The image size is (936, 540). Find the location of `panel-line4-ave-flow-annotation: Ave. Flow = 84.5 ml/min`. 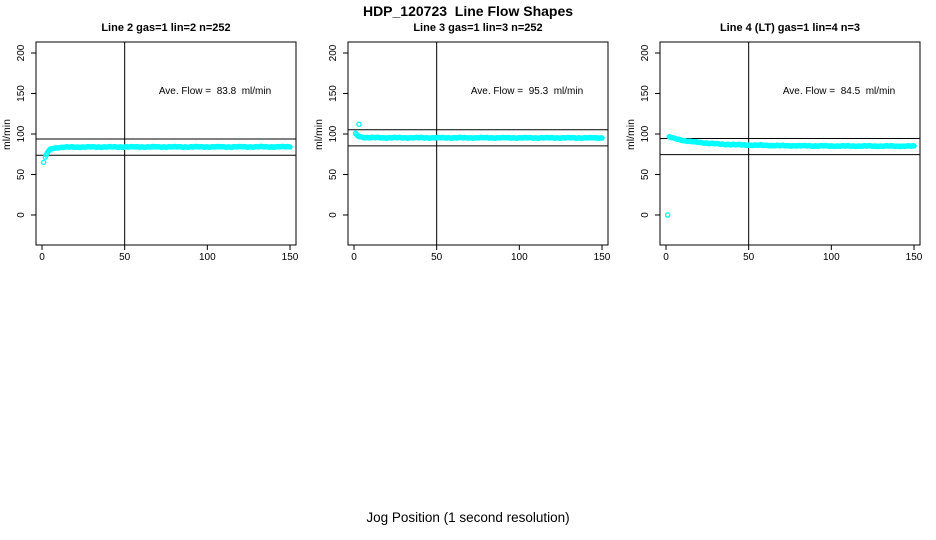

panel-line4-ave-flow-annotation: Ave. Flow = 84.5 ml/min is located at coordinates (839, 91).